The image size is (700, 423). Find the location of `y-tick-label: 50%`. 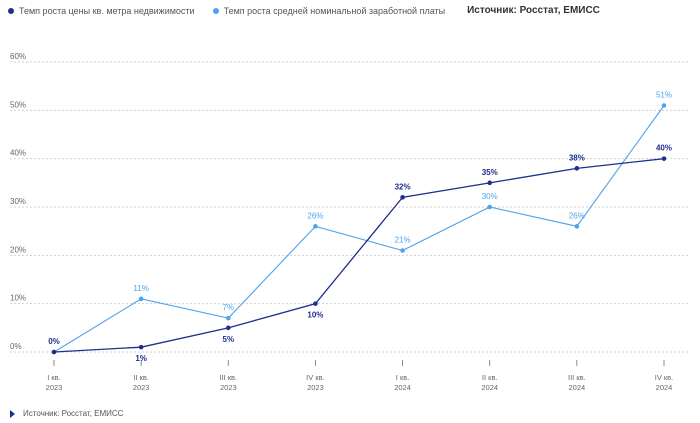

y-tick-label: 50% is located at coordinates (18, 104).